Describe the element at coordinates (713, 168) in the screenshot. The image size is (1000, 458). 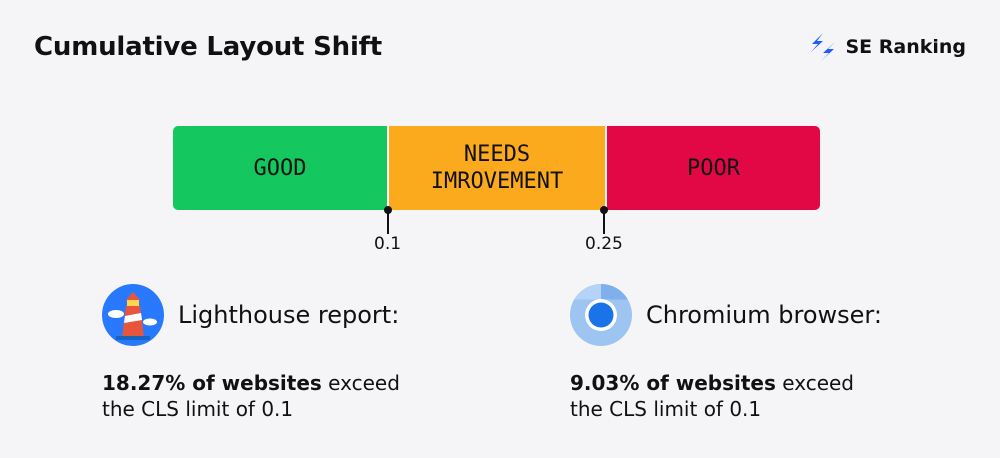
I see `segment-poor: POOR` at that location.